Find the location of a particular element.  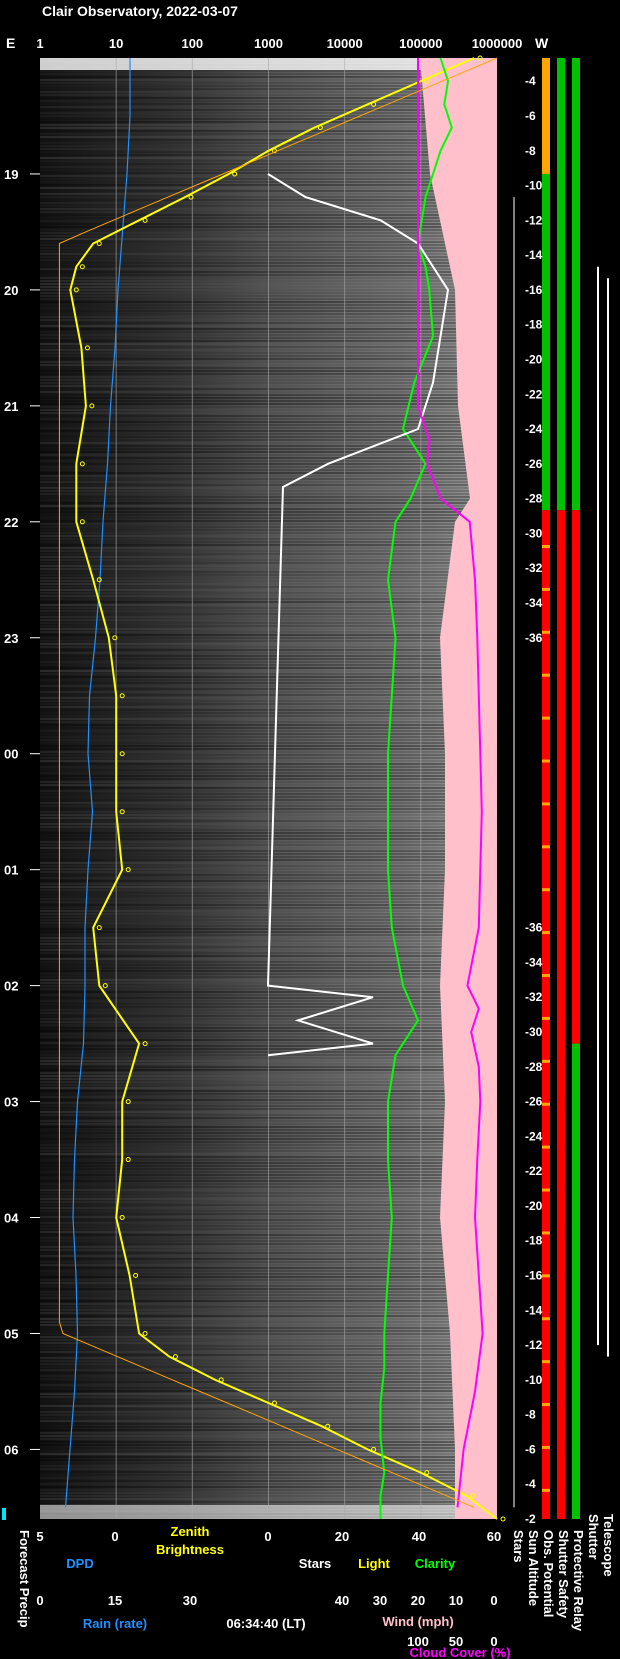

sun-alt-evening: -36 is located at coordinates (534, 638).